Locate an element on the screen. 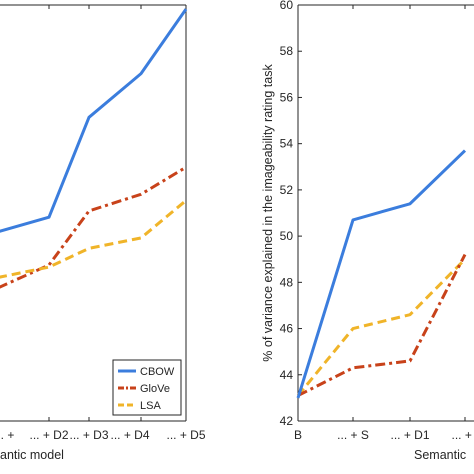 The width and height of the screenshot is (474, 474). legend-box is located at coordinates (147, 387).